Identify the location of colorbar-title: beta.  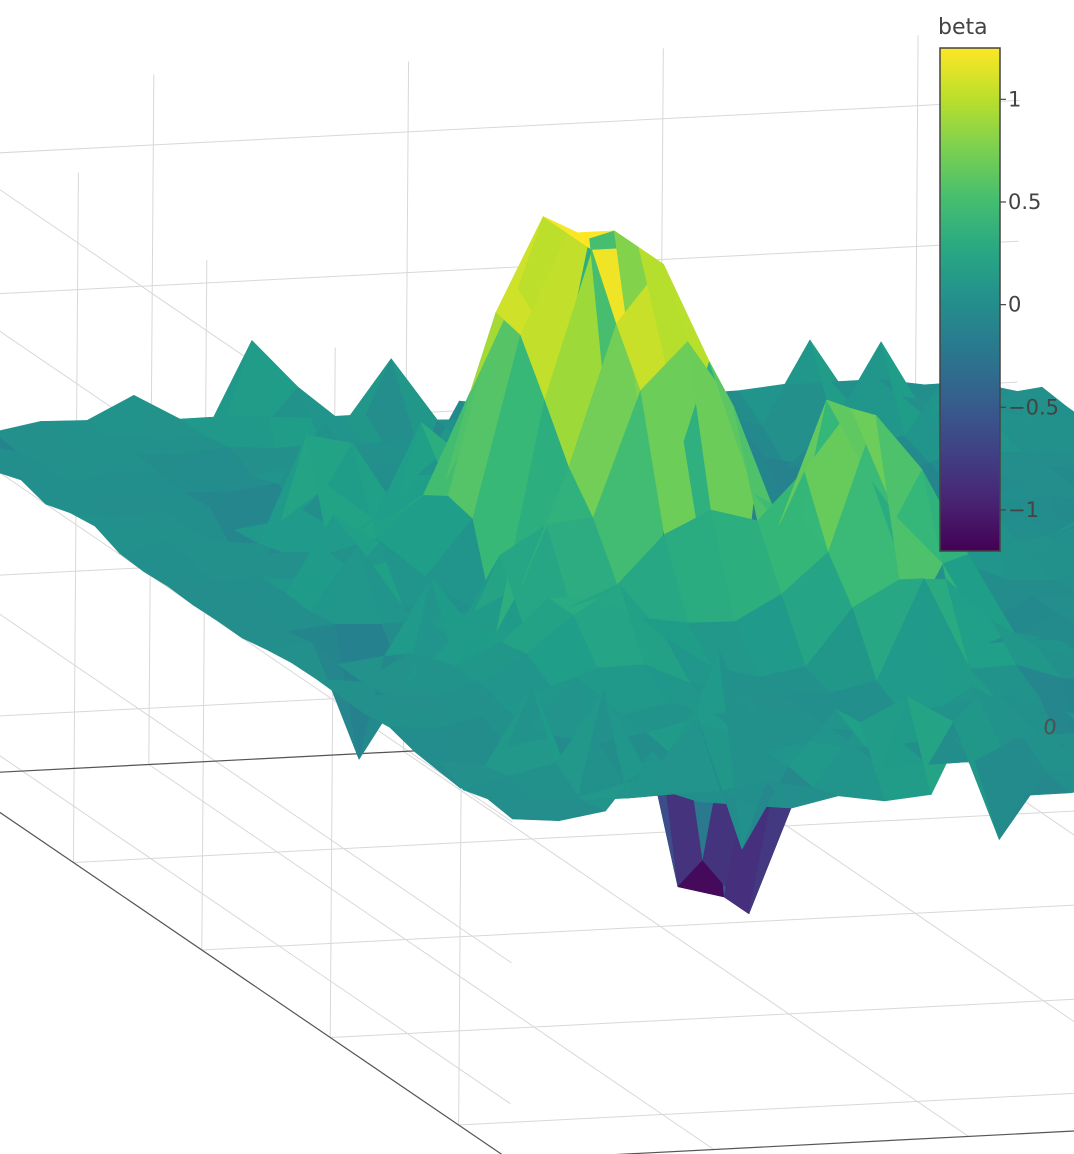
(963, 27).